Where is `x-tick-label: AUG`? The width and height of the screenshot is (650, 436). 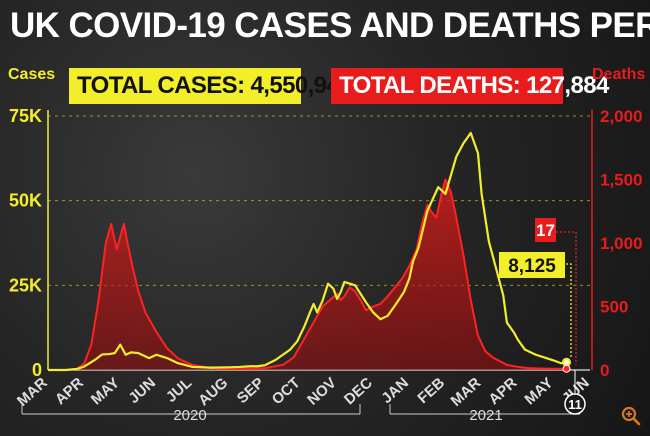
x-tick-label: AUG is located at coordinates (213, 391).